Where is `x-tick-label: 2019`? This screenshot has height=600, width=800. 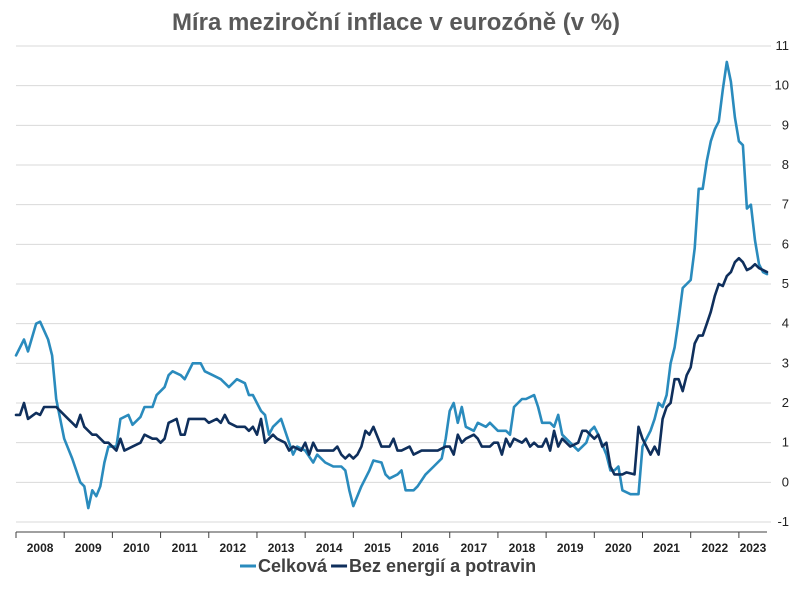
x-tick-label: 2019 is located at coordinates (570, 548).